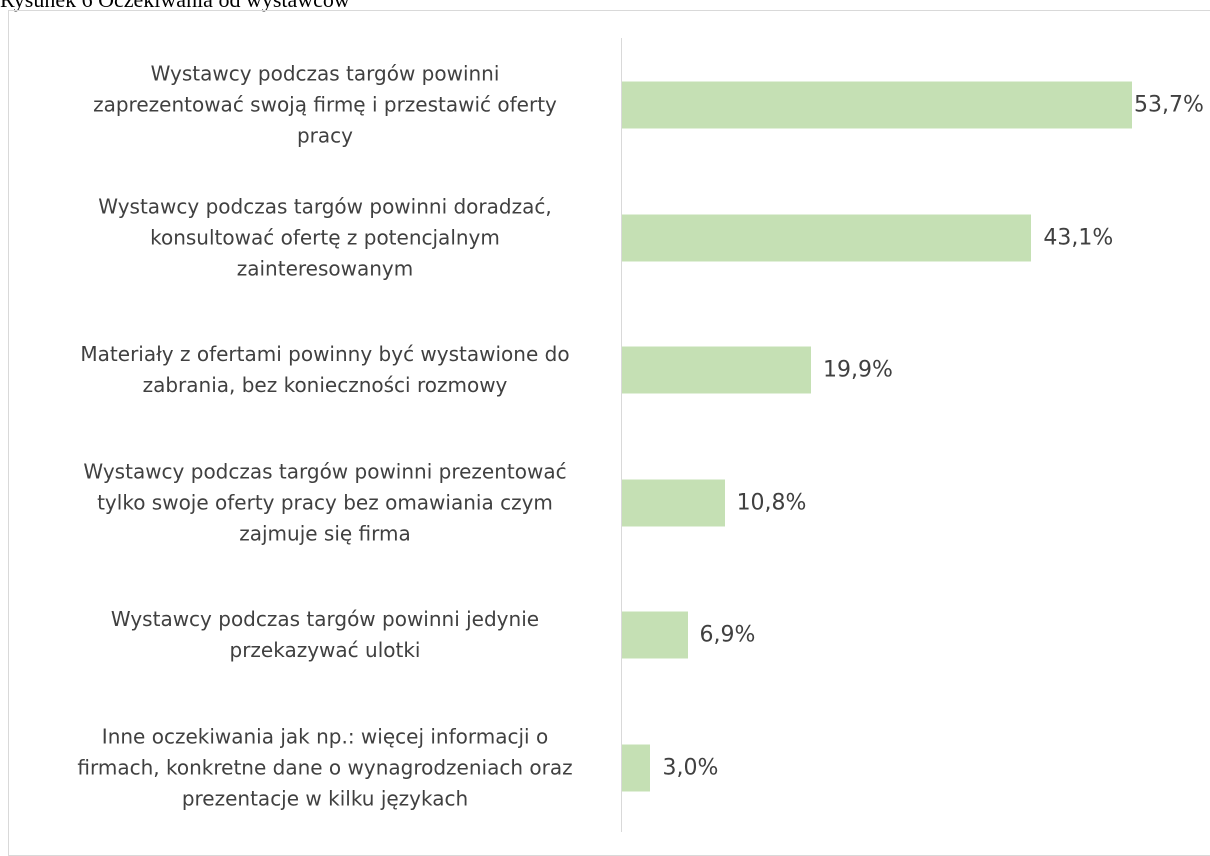 The height and width of the screenshot is (856, 1210). Describe the element at coordinates (1169, 105) in the screenshot. I see `value-label: 53,7%` at that location.